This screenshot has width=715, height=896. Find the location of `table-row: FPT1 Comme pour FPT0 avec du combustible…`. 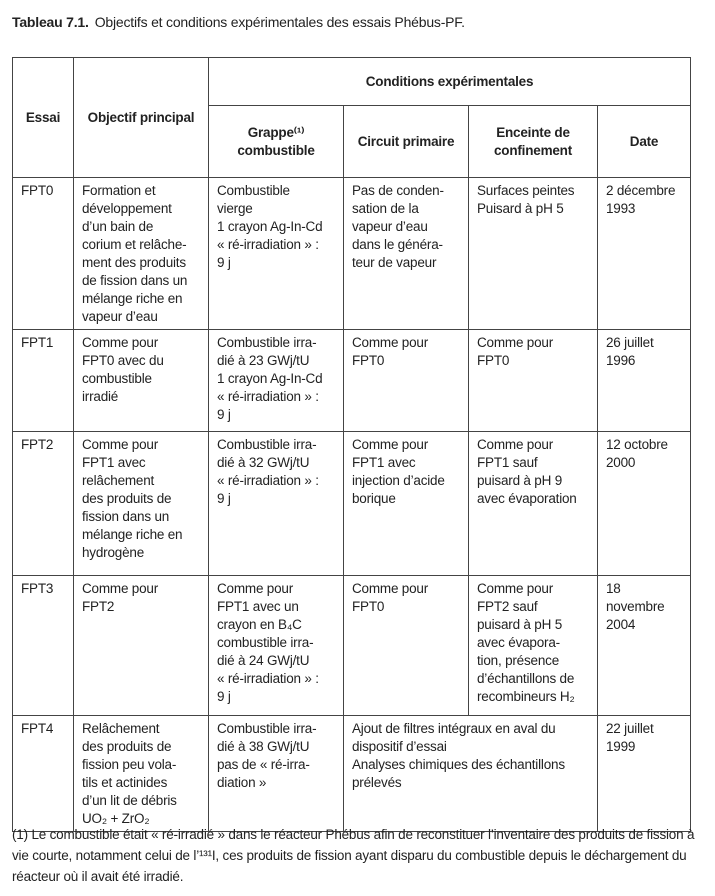

table-row: FPT1 Comme pour FPT0 avec du combustible… is located at coordinates (352, 380).